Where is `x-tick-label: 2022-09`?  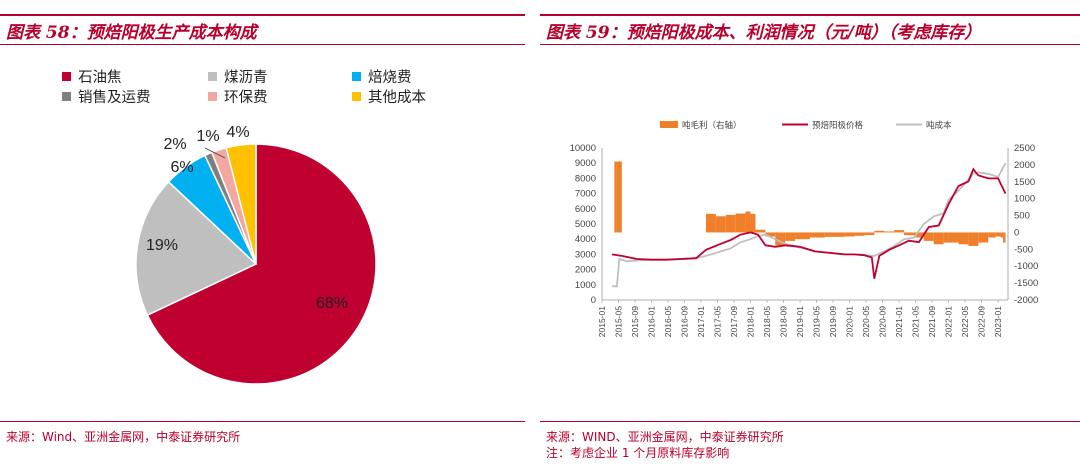
x-tick-label: 2022-09 is located at coordinates (982, 321).